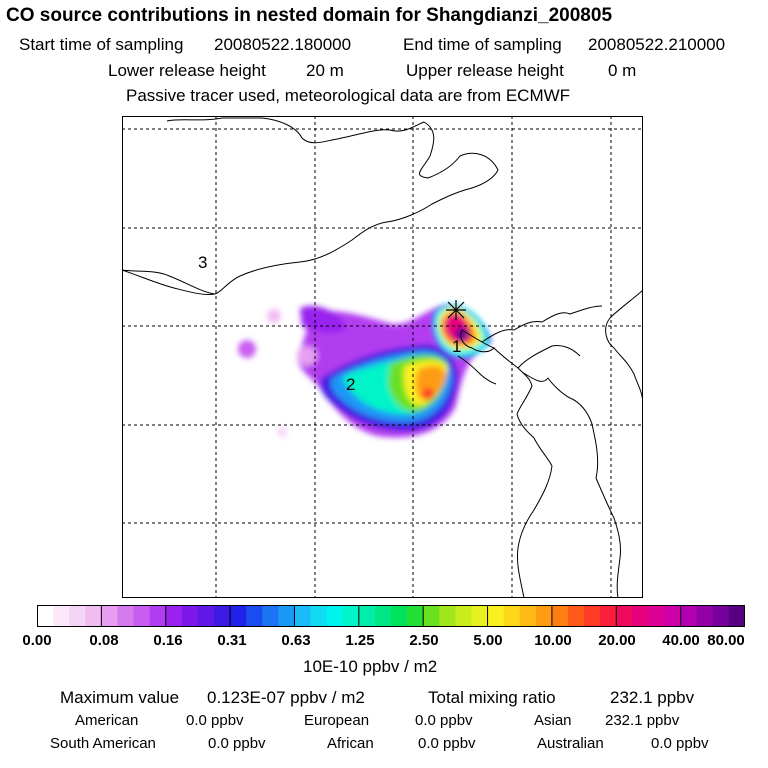  I want to click on start-time-label: Start time of sampling, so click(101, 44).